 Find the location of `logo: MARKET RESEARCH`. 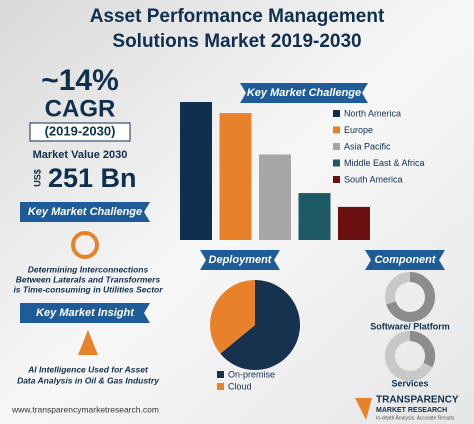

logo: MARKET RESEARCH is located at coordinates (411, 410).